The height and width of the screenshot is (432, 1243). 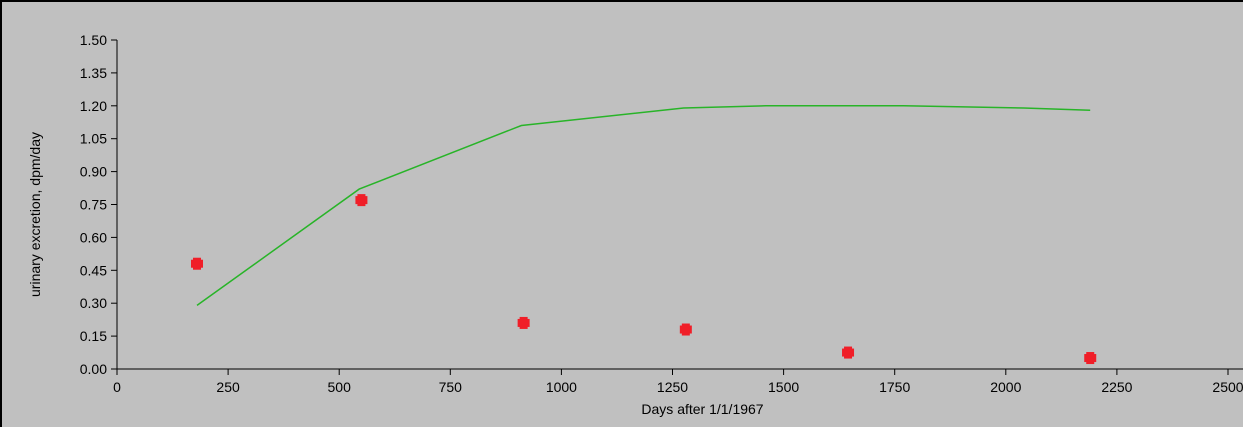 I want to click on x-tick-label: 250, so click(x=228, y=387).